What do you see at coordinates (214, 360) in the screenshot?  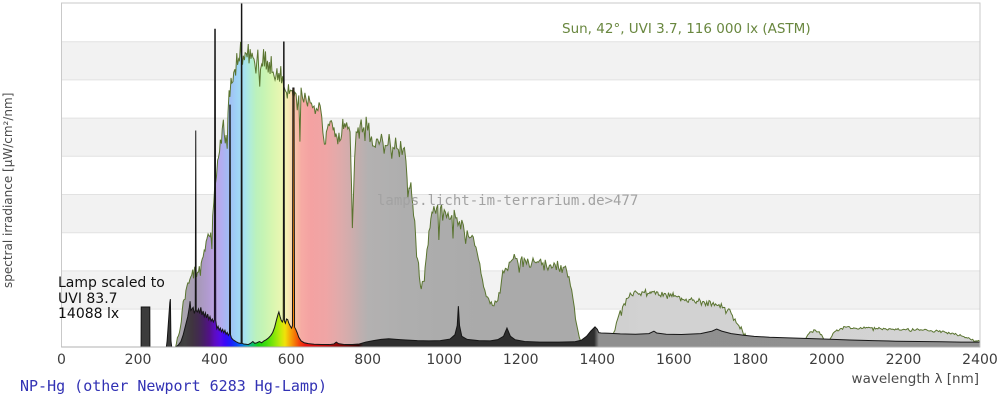 I see `x-tick-label: 400` at bounding box center [214, 360].